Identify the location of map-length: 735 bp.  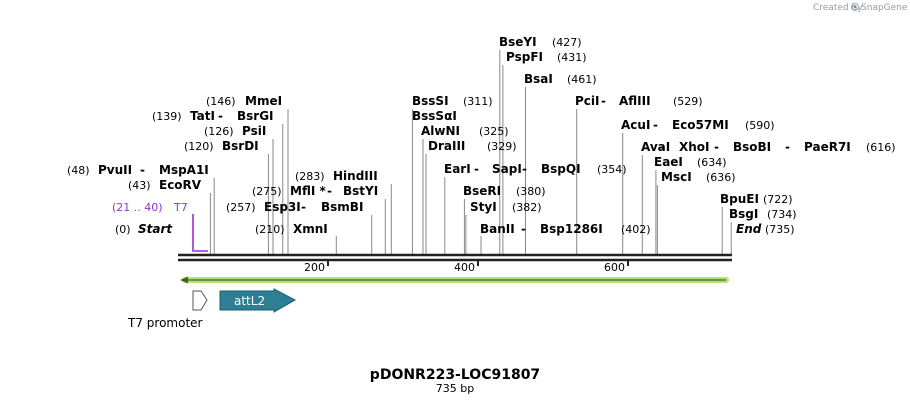
(455, 388).